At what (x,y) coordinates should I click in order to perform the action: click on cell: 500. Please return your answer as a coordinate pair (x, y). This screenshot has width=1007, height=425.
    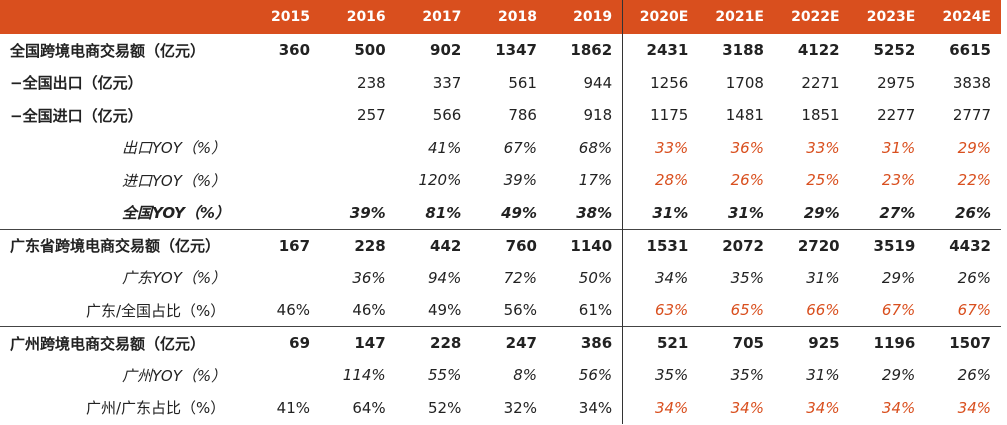
    Looking at the image, I should click on (370, 50).